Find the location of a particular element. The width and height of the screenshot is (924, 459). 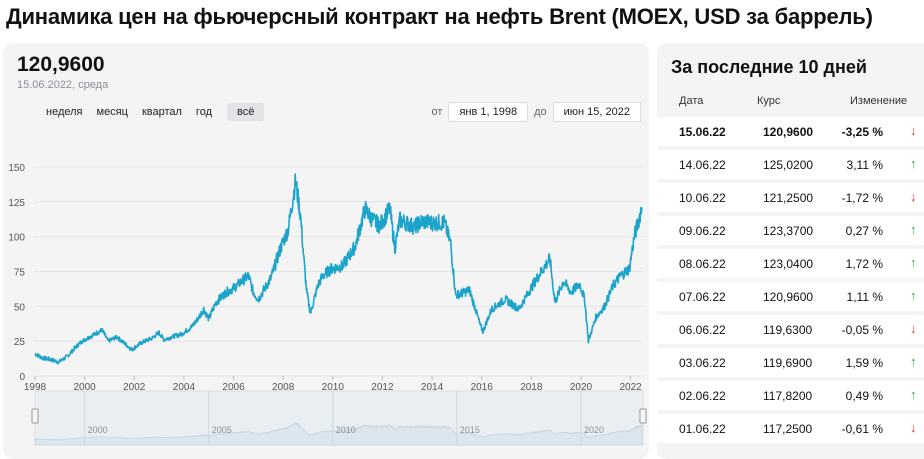

period-all-button: всё is located at coordinates (246, 112).